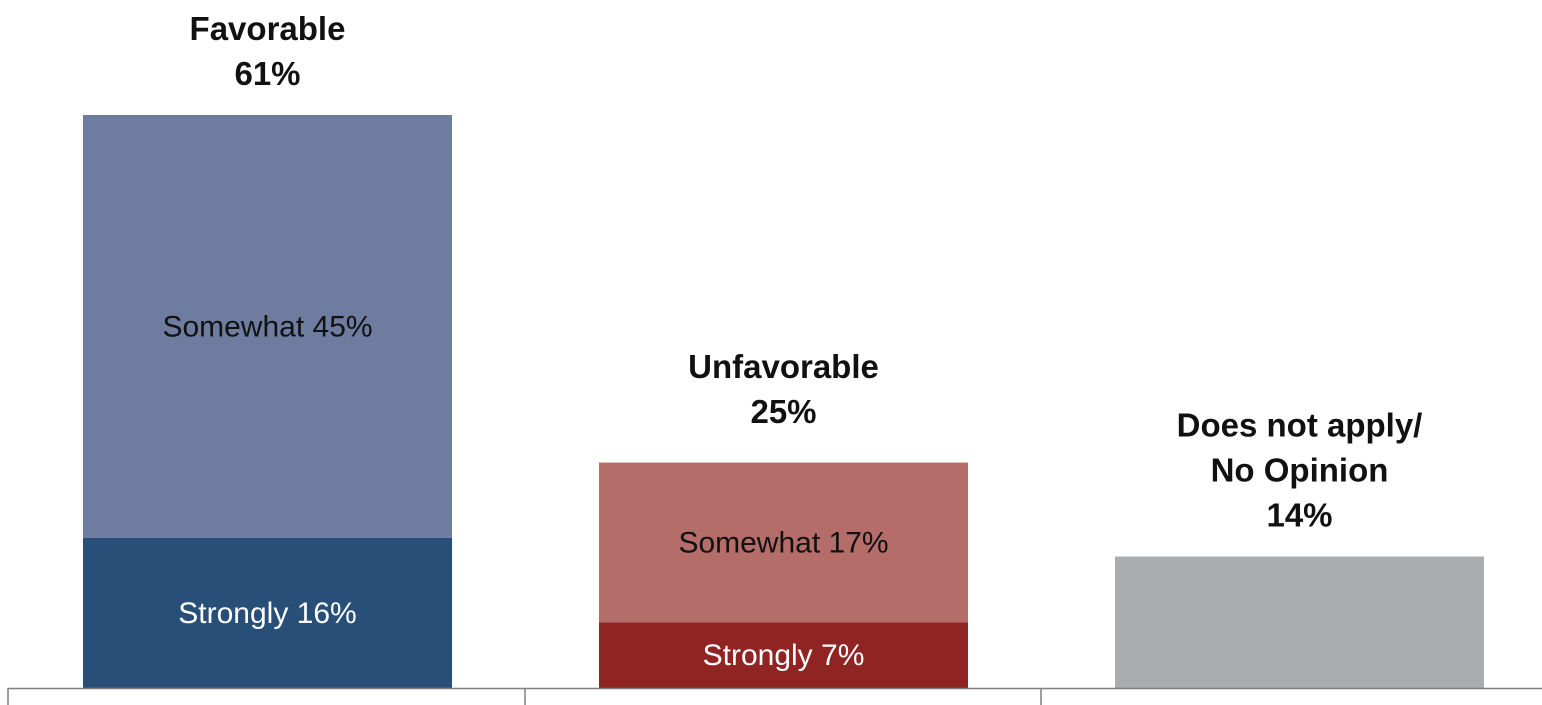 The width and height of the screenshot is (1542, 705). I want to click on category-header-1-line-2: 61%, so click(267, 73).